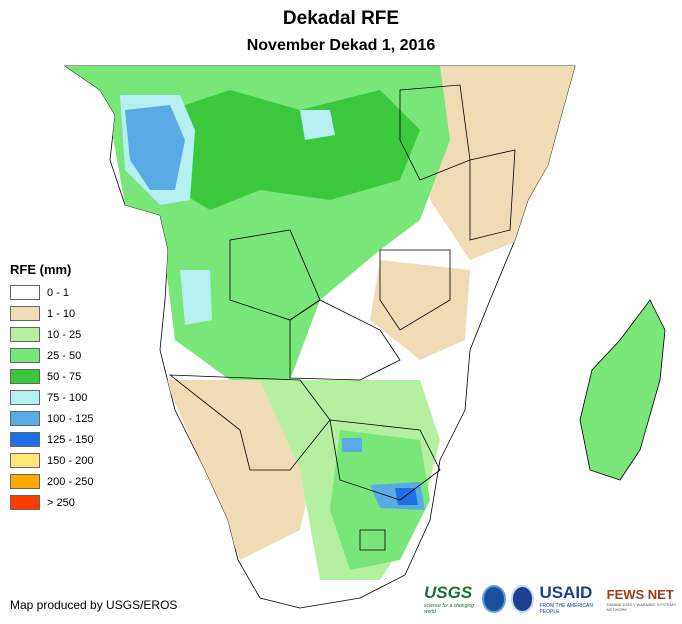  I want to click on legend-item: 10 - 25, so click(51, 334).